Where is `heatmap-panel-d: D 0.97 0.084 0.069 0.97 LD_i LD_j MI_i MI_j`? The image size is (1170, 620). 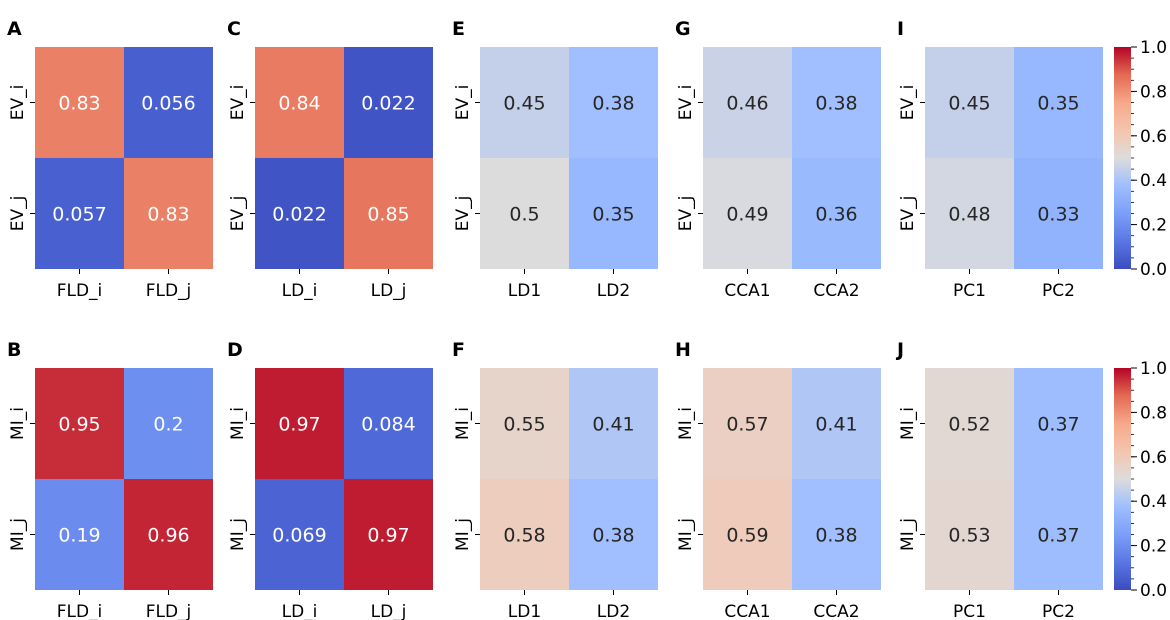 heatmap-panel-d: D 0.97 0.084 0.069 0.97 LD_i LD_j MI_i MI_j is located at coordinates (330, 479).